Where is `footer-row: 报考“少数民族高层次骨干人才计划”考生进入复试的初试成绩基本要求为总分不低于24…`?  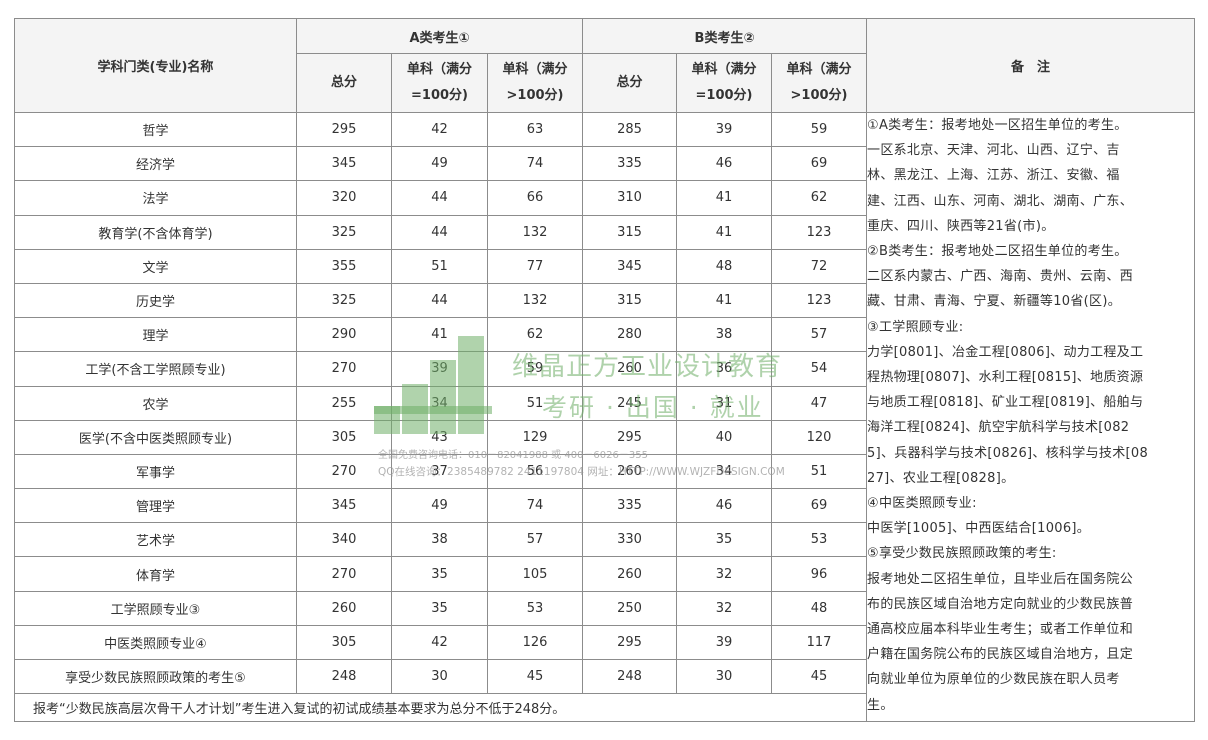 footer-row: 报考“少数民族高层次骨干人才计划”考生进入复试的初试成绩基本要求为总分不低于24… is located at coordinates (604, 708).